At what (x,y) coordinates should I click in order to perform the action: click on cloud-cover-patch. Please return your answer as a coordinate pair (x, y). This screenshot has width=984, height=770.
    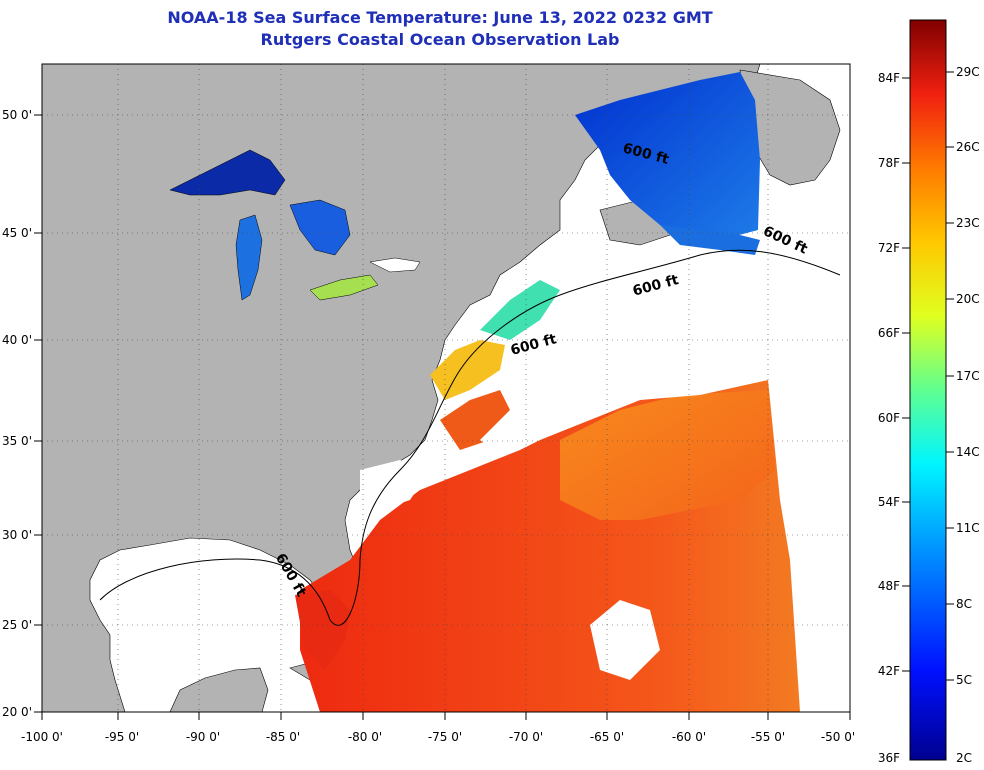
    Looking at the image, I should click on (625, 640).